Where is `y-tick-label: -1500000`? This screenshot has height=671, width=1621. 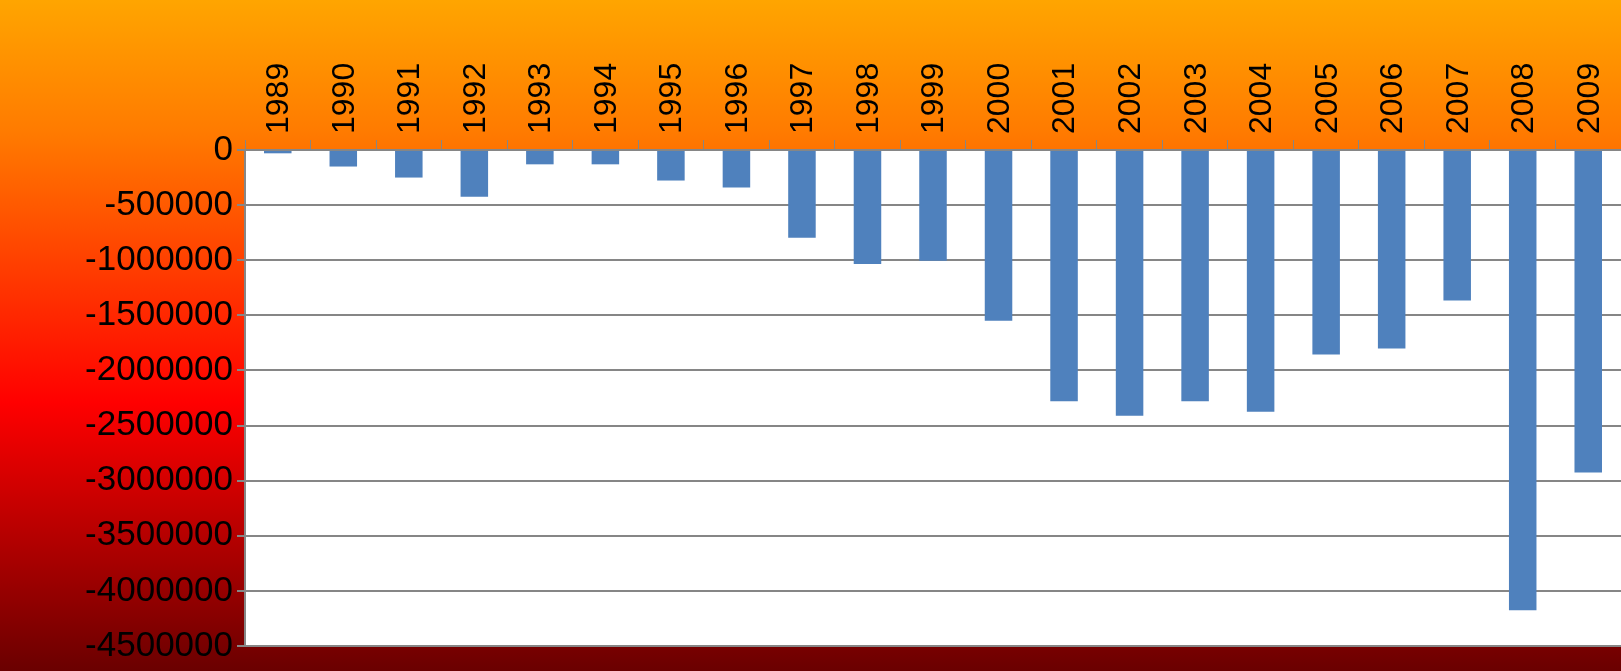
y-tick-label: -1500000 is located at coordinates (159, 312).